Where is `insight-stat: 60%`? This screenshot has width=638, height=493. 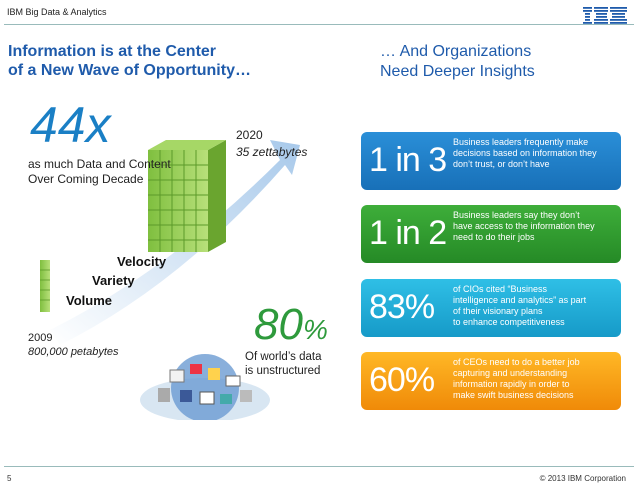
insight-stat: 60% is located at coordinates (402, 380).